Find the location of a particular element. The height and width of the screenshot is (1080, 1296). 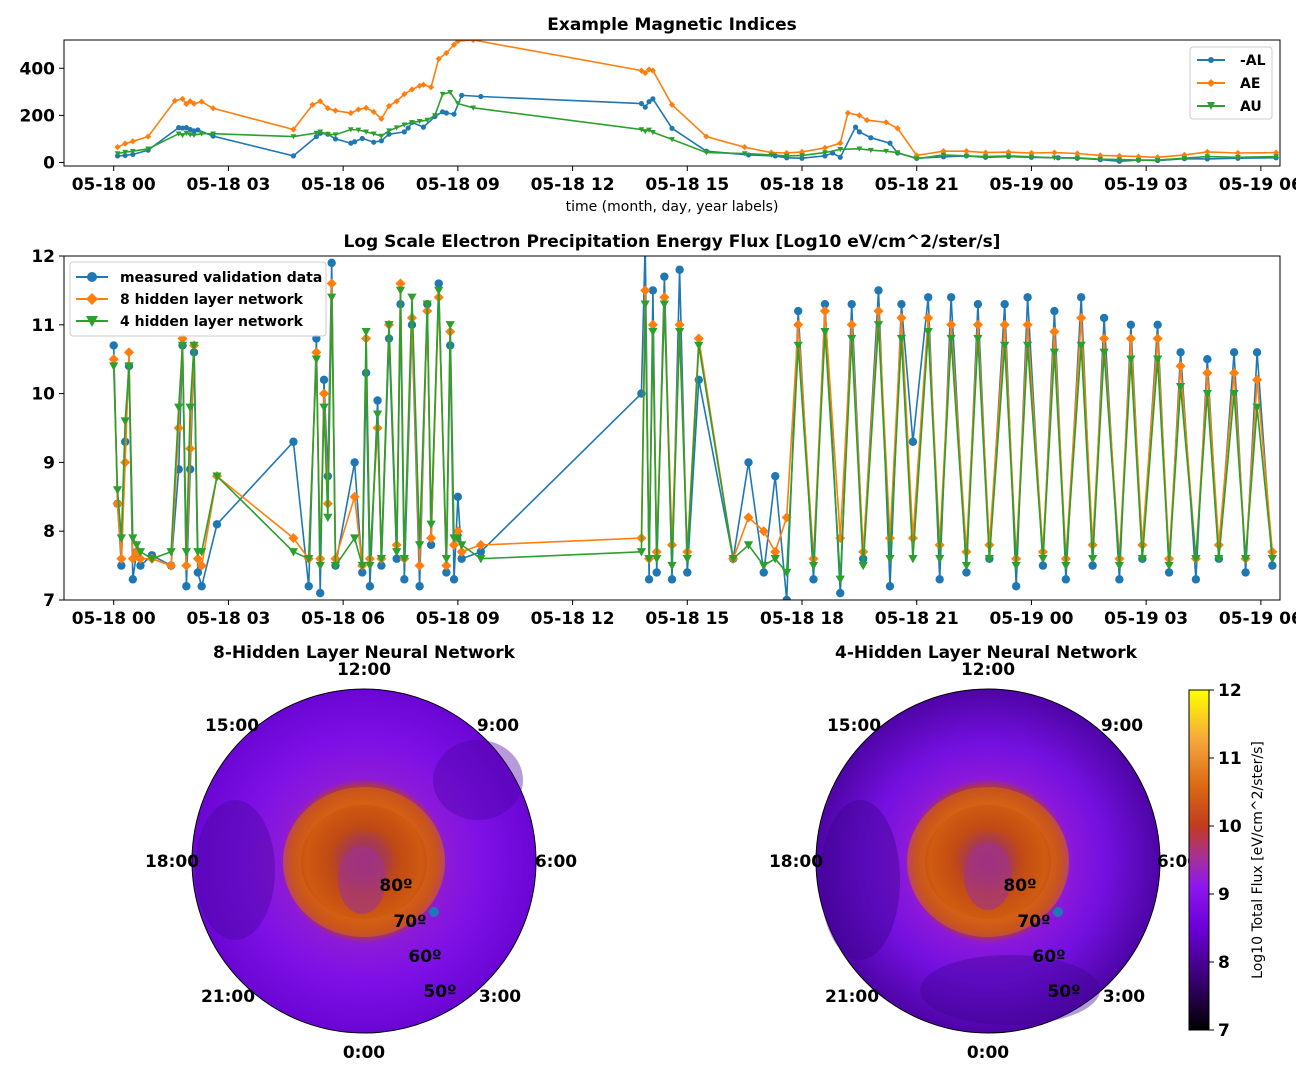

colorbar-tick-label: 12 is located at coordinates (1230, 691).